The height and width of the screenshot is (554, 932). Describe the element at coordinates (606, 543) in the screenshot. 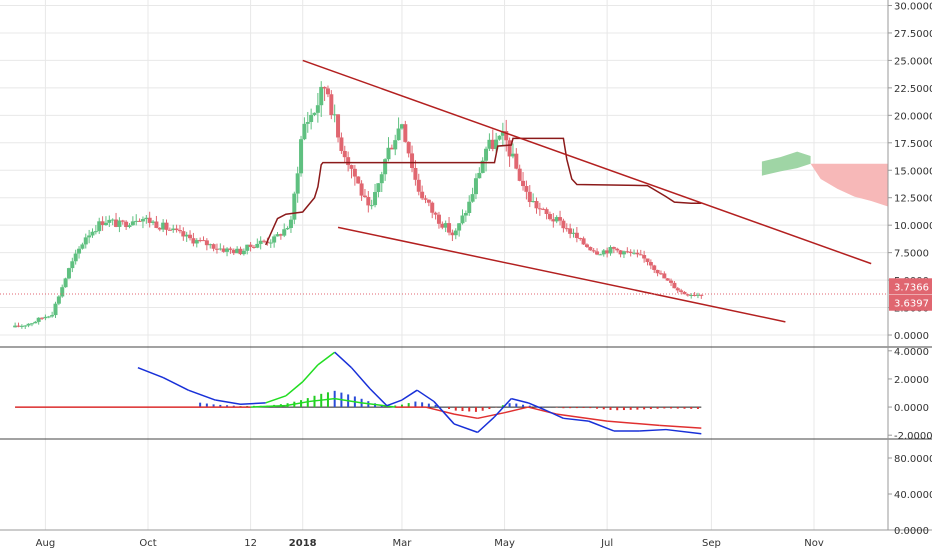

I see `time-tick-label: Jul` at that location.